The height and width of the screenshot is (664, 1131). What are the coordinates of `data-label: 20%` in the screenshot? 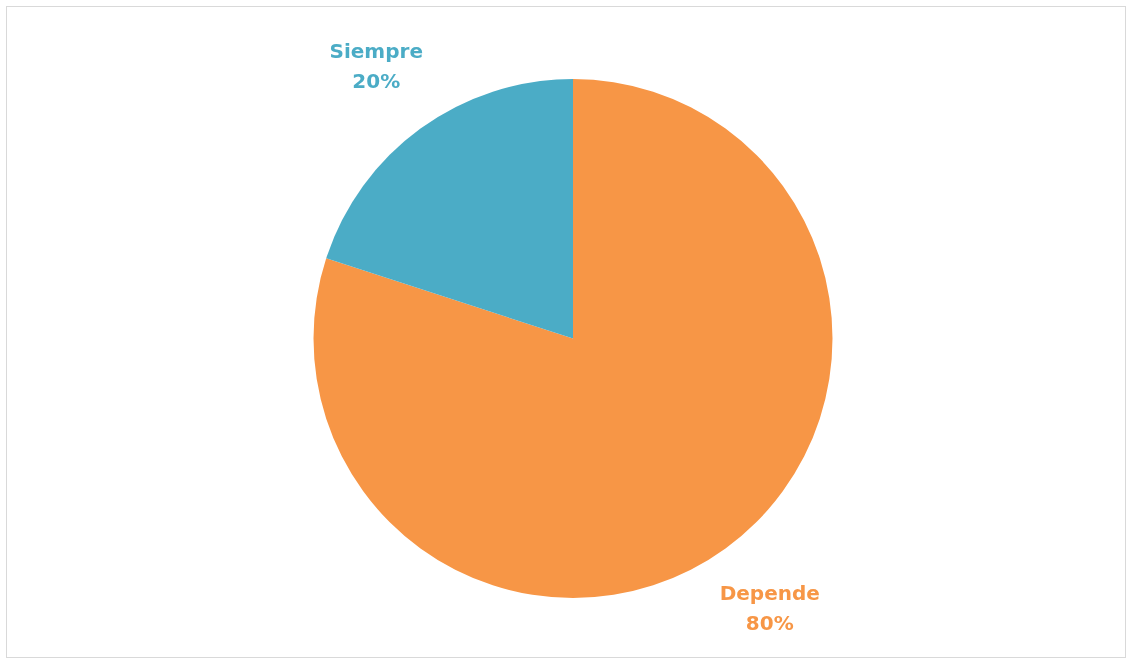 It's located at (376, 80).